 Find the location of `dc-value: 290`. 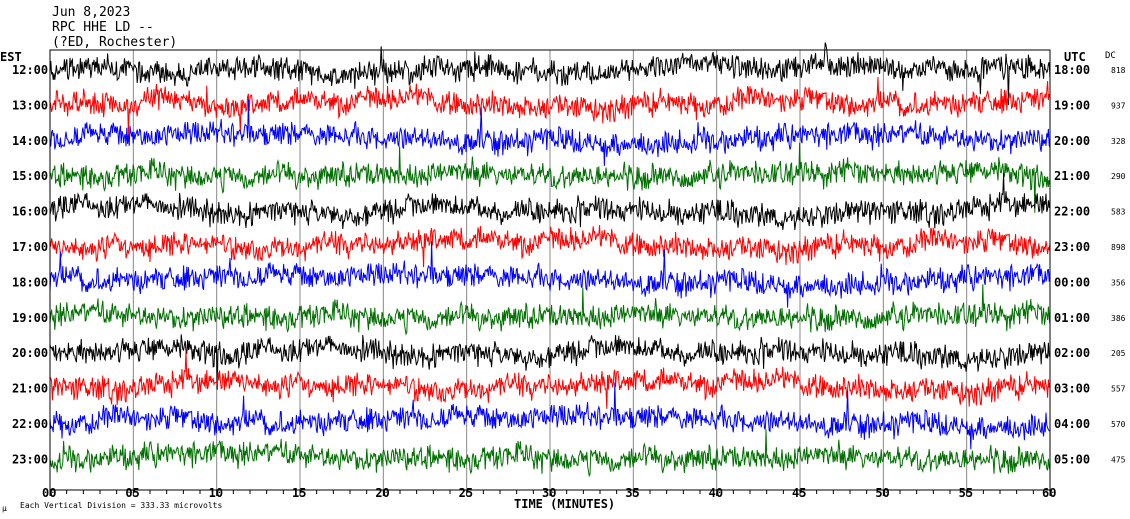

dc-value: 290 is located at coordinates (1118, 176).